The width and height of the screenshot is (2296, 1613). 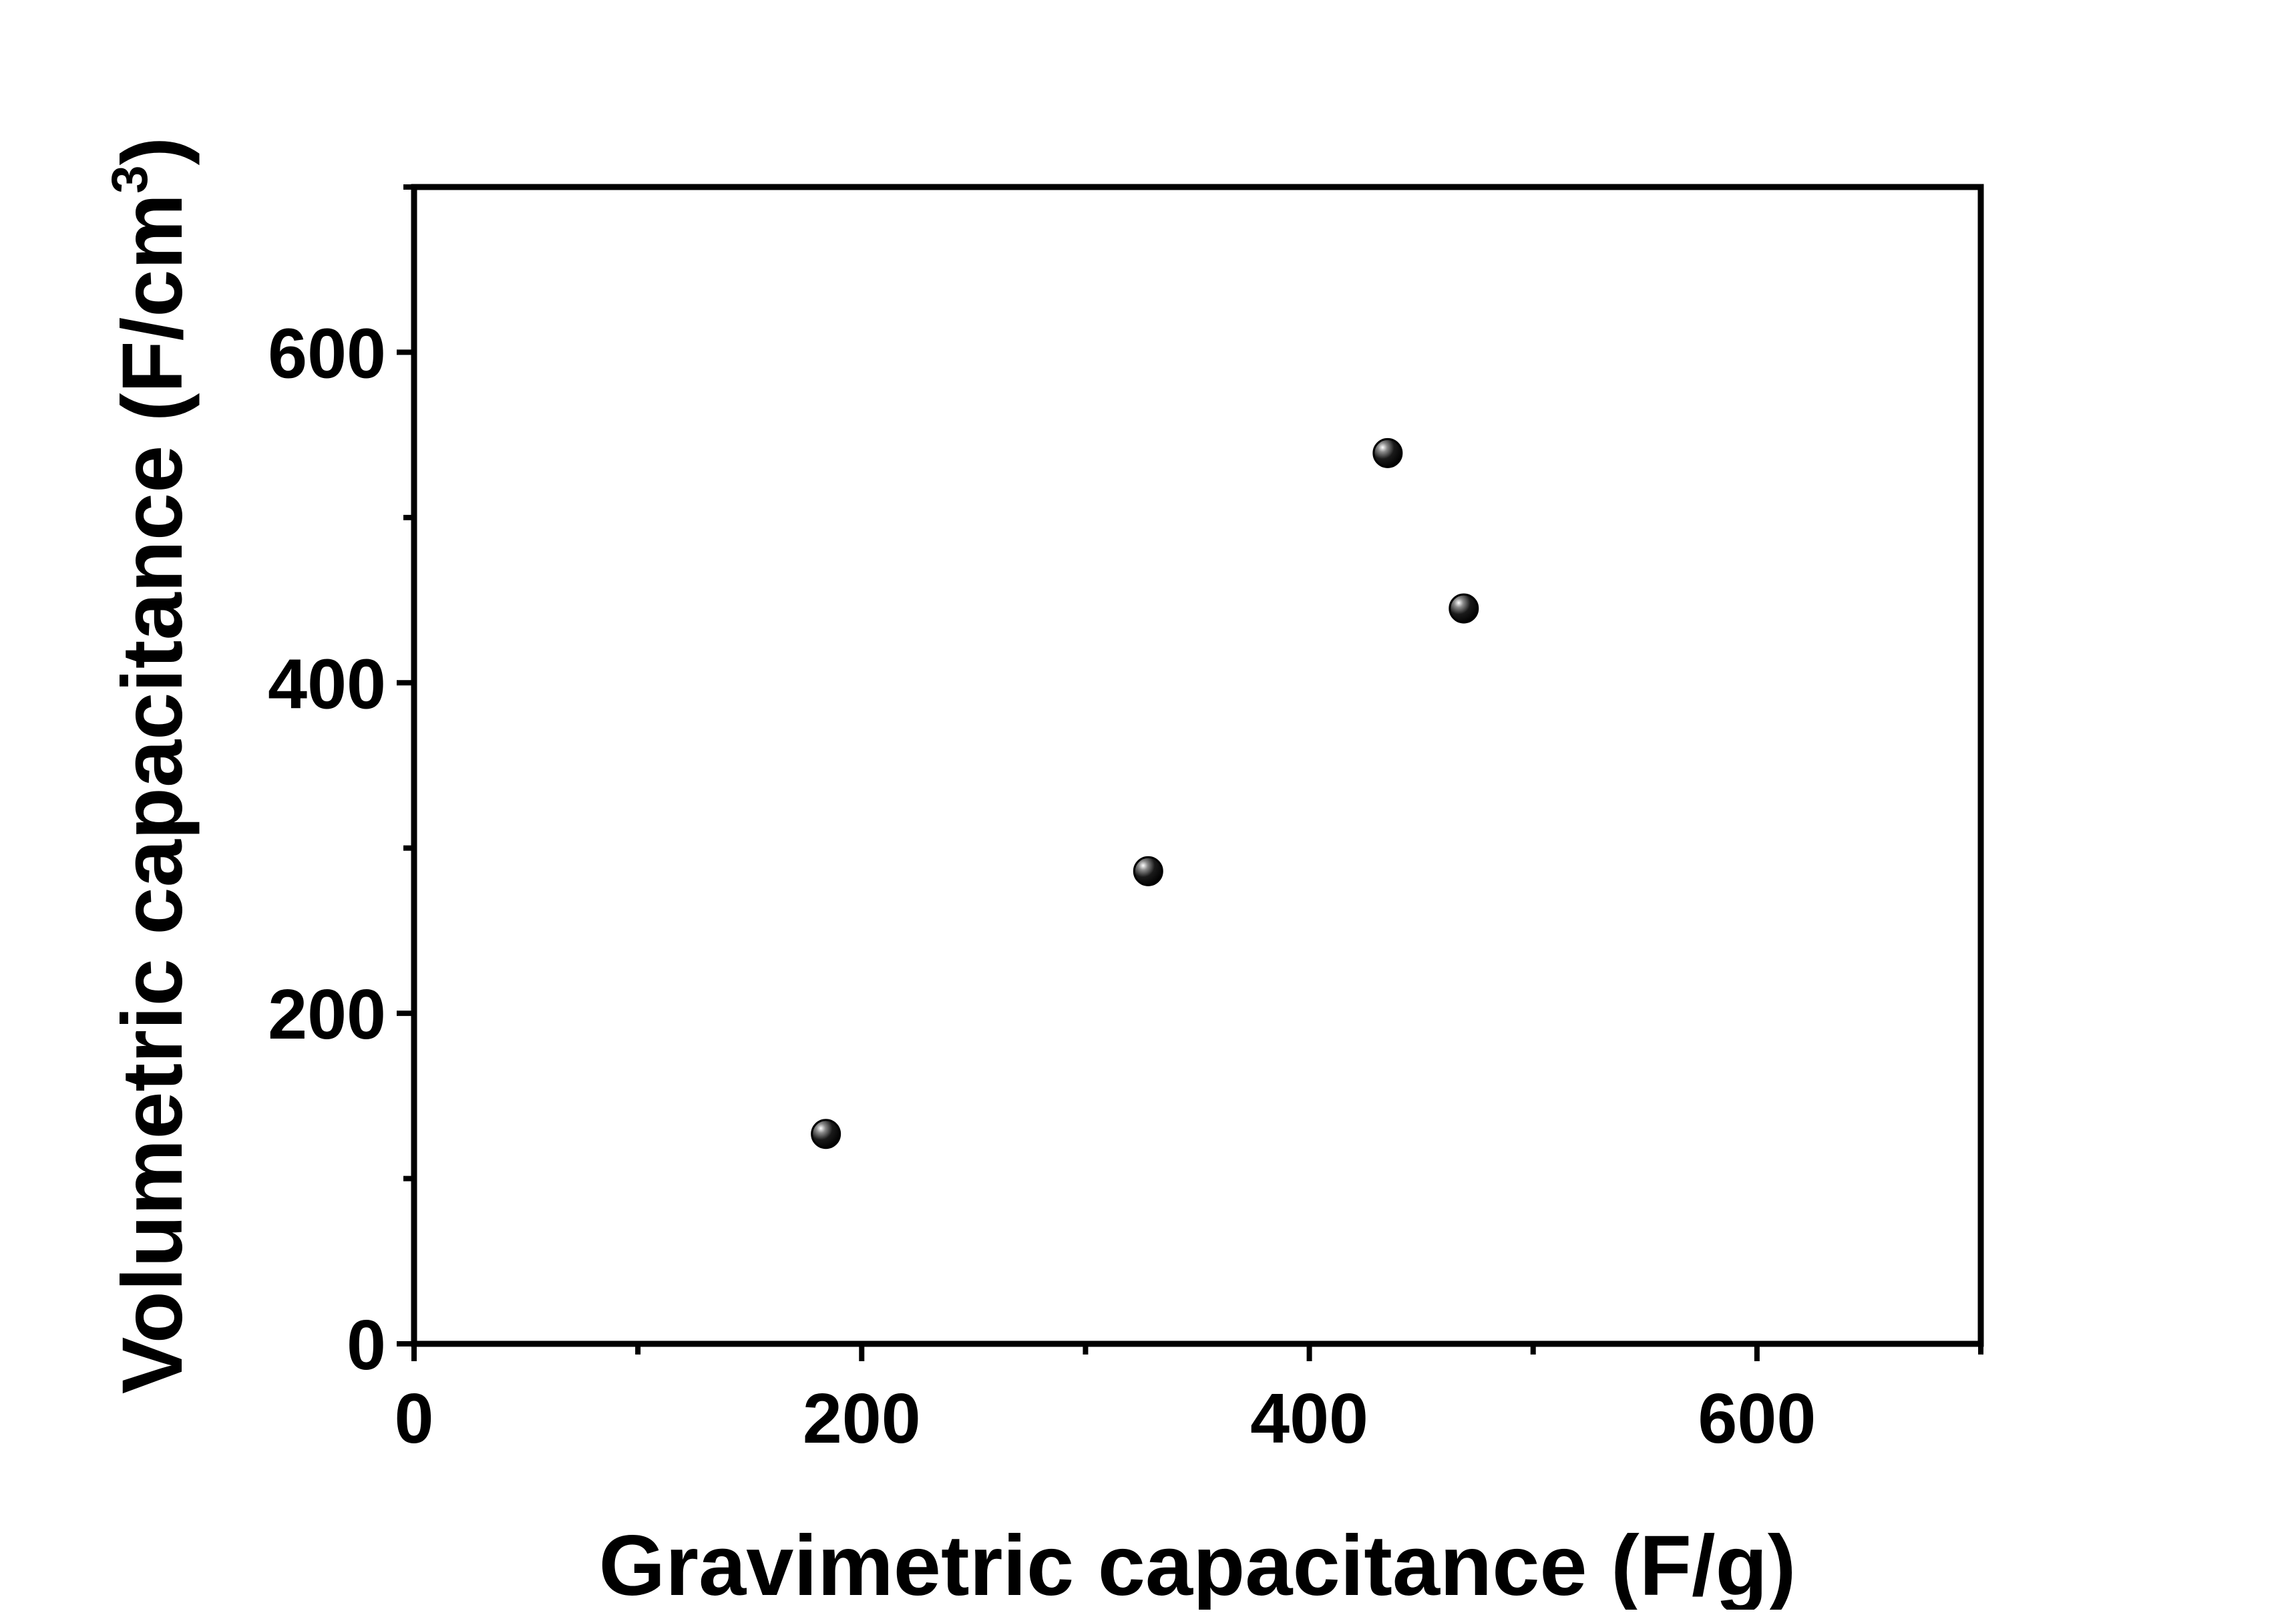 I want to click on y-axis-title-main: Volumetric capacitance (F/cm, so click(x=152, y=794).